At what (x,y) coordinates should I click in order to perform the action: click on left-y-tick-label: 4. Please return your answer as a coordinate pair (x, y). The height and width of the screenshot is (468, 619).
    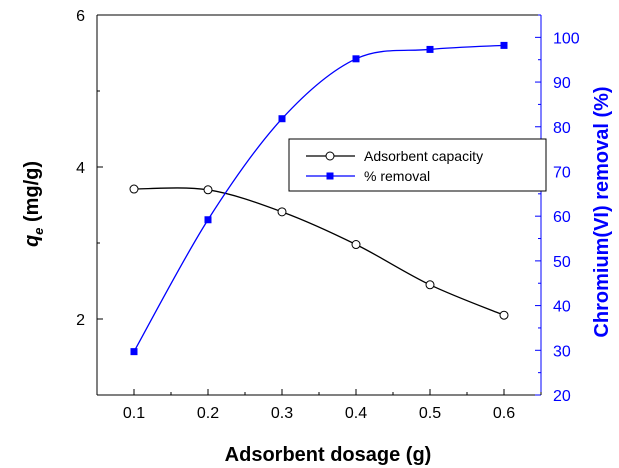
    Looking at the image, I should click on (80, 168).